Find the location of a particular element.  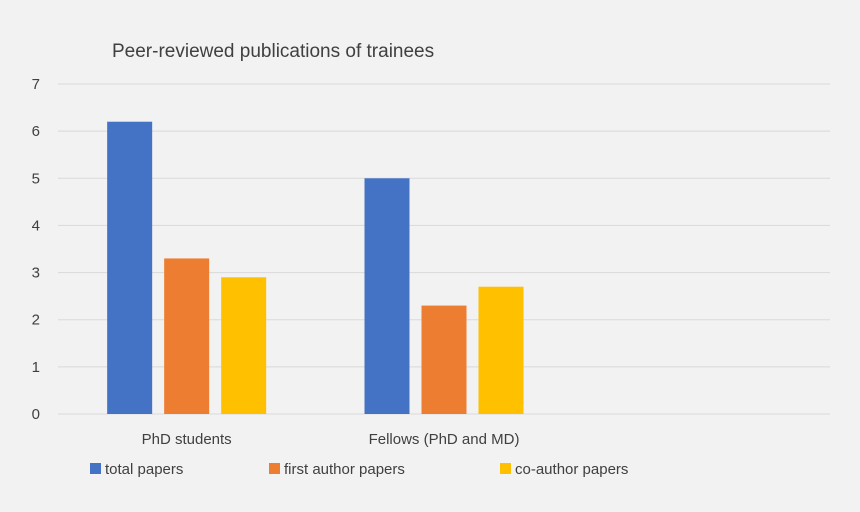

y-tick-label: 6 is located at coordinates (36, 131).